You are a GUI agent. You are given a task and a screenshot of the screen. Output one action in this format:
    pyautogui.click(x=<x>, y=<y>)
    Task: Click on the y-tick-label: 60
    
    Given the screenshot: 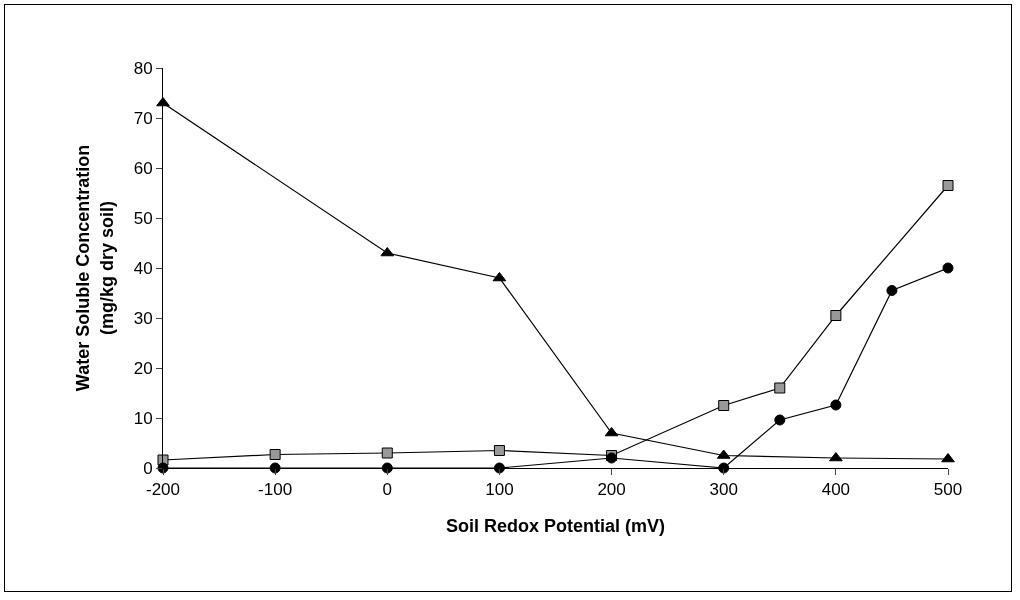 What is the action you would take?
    pyautogui.click(x=143, y=168)
    